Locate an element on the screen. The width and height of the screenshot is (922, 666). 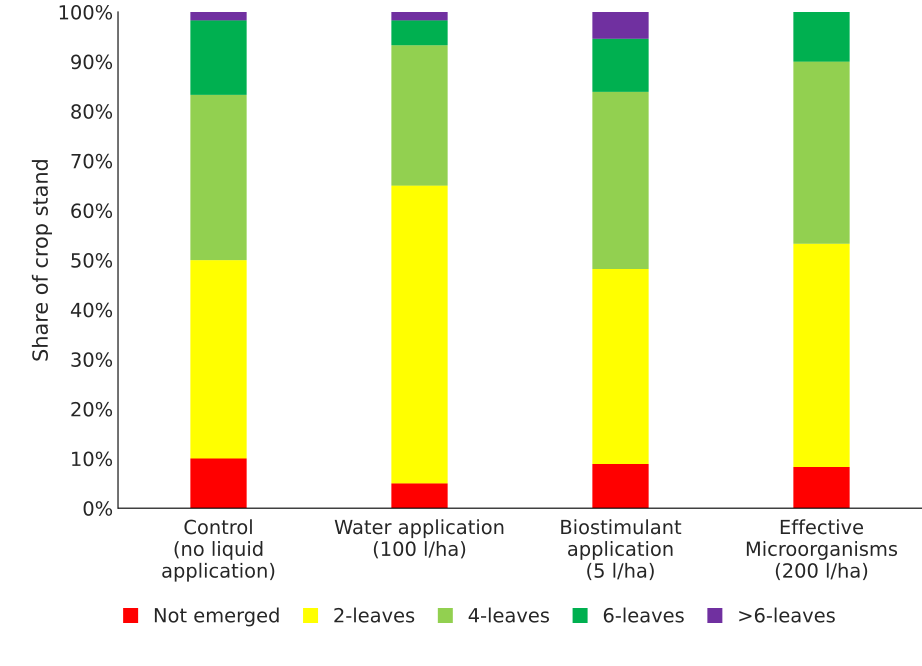
legend-label: 6-leaves is located at coordinates (644, 615).